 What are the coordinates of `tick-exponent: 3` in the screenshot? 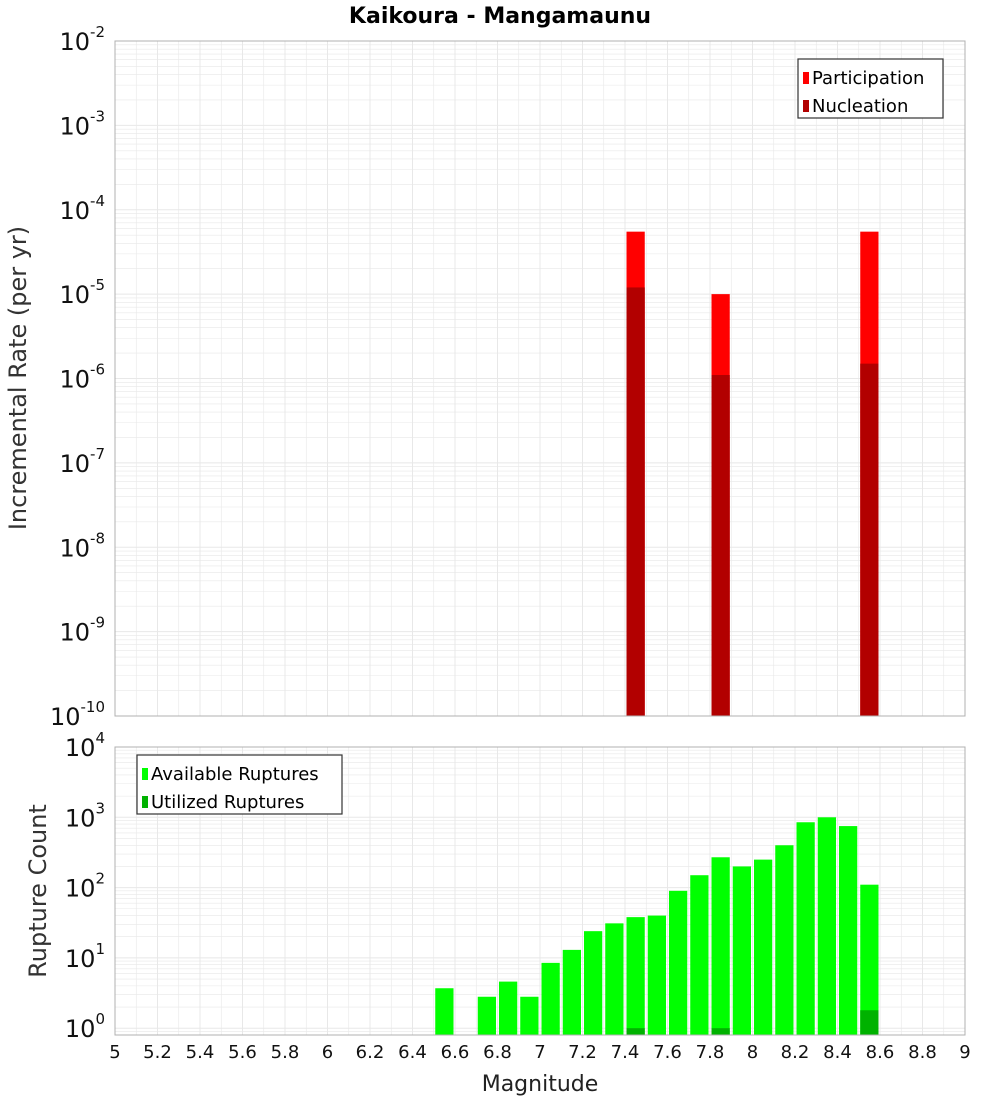 It's located at (100, 808).